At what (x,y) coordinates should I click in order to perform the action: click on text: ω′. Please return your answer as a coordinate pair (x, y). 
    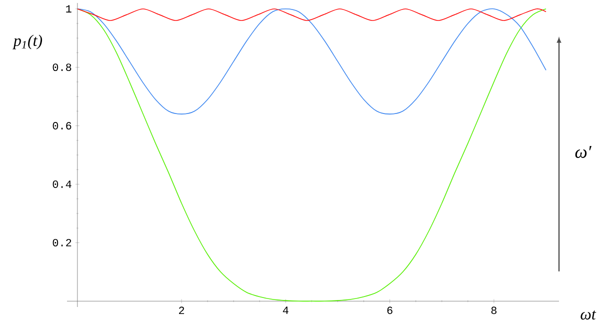
    Looking at the image, I should click on (583, 152).